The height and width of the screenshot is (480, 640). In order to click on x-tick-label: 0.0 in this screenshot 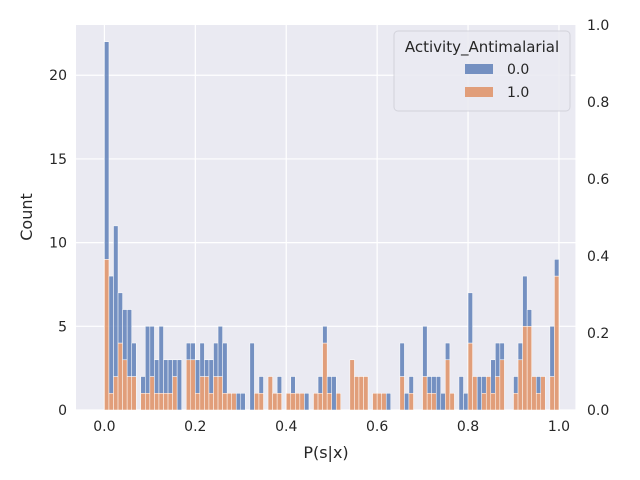, I will do `click(104, 427)`.